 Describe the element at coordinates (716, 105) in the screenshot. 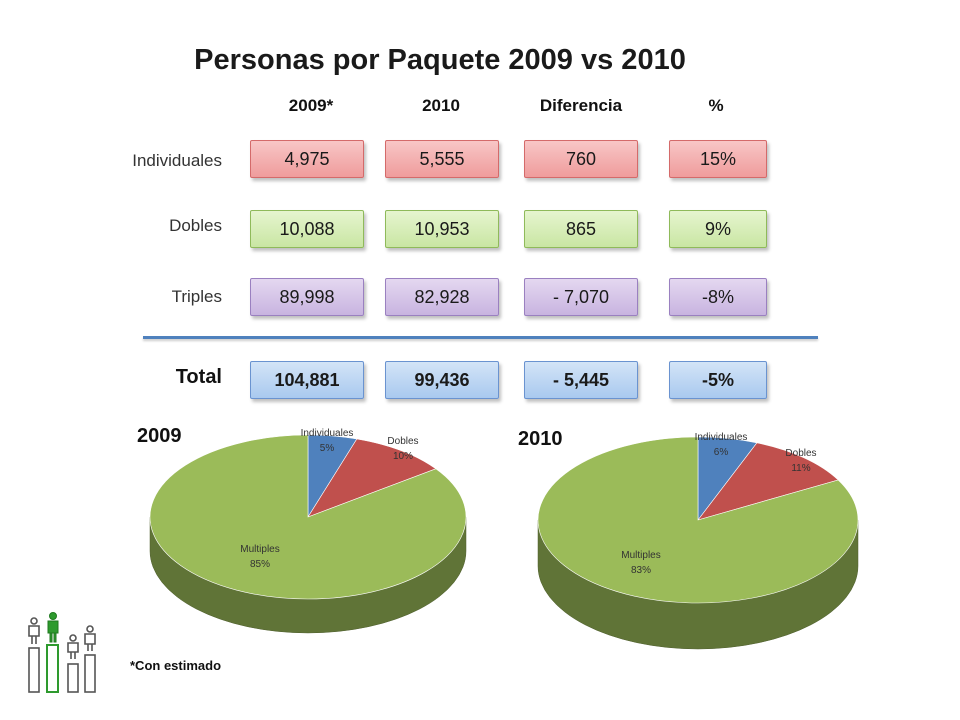

I see `column-header-percent: %` at that location.